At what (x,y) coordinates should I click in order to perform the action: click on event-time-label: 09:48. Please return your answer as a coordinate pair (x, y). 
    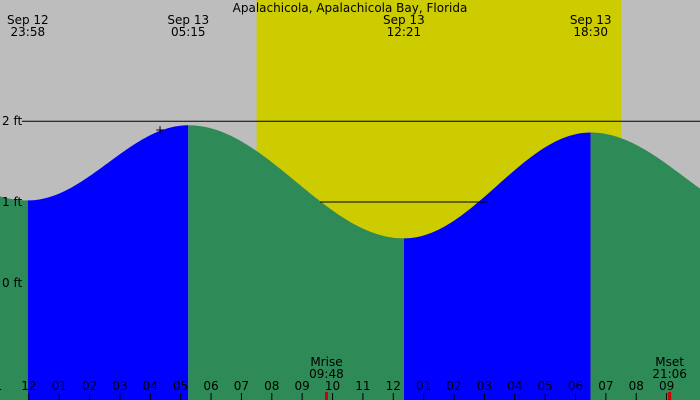
    Looking at the image, I should click on (326, 374).